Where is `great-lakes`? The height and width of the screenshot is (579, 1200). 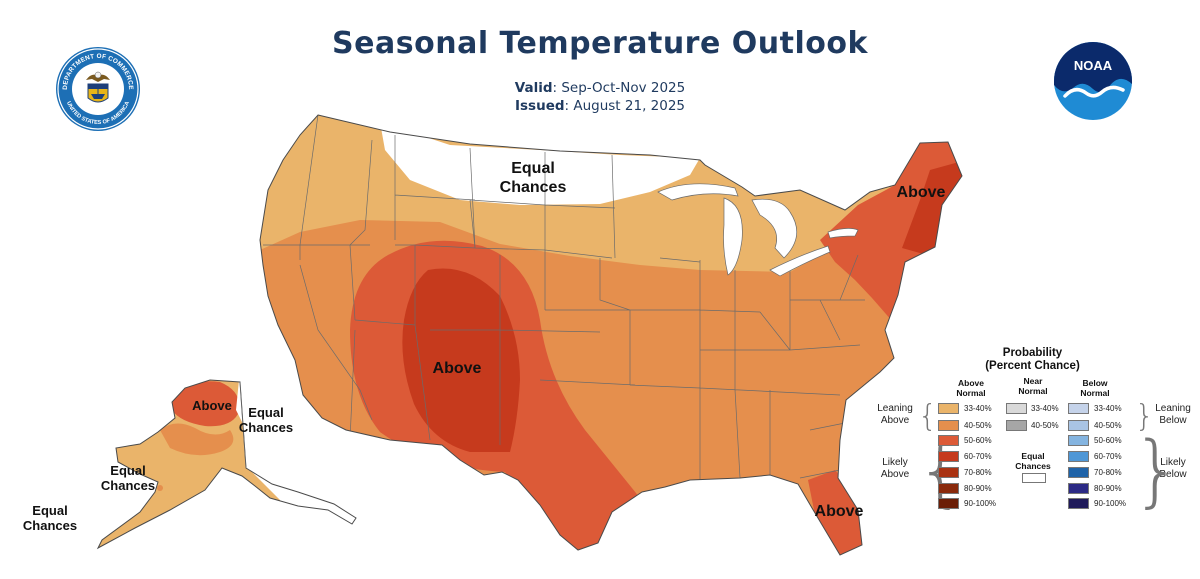
great-lakes is located at coordinates (758, 230).